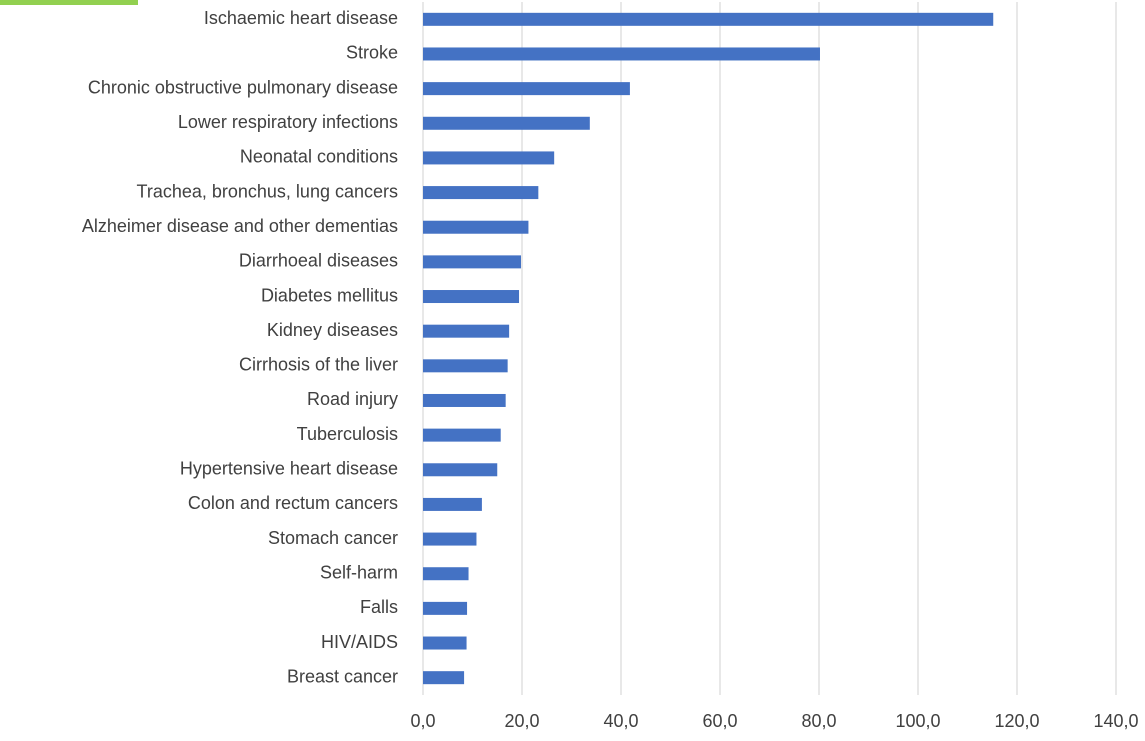 This screenshot has height=741, width=1145. What do you see at coordinates (288, 122) in the screenshot?
I see `y-tick-label: Lower respiratory infections` at bounding box center [288, 122].